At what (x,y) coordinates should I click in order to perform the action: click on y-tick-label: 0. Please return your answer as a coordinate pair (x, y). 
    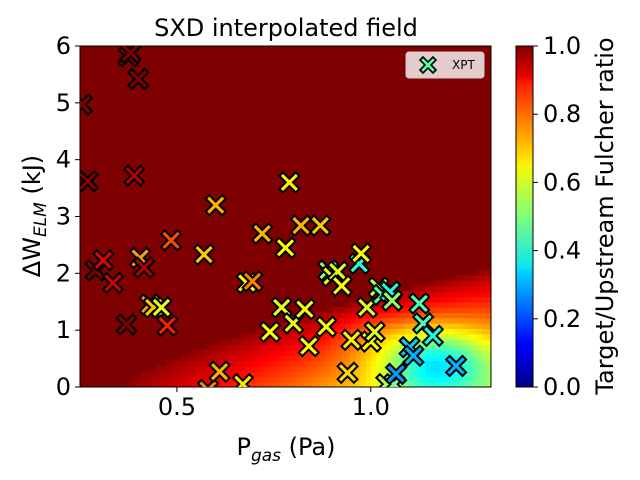
    Looking at the image, I should click on (63, 387).